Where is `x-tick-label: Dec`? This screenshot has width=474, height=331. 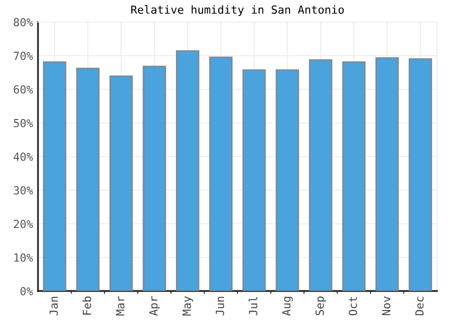
x-tick-label: Dec is located at coordinates (419, 306).